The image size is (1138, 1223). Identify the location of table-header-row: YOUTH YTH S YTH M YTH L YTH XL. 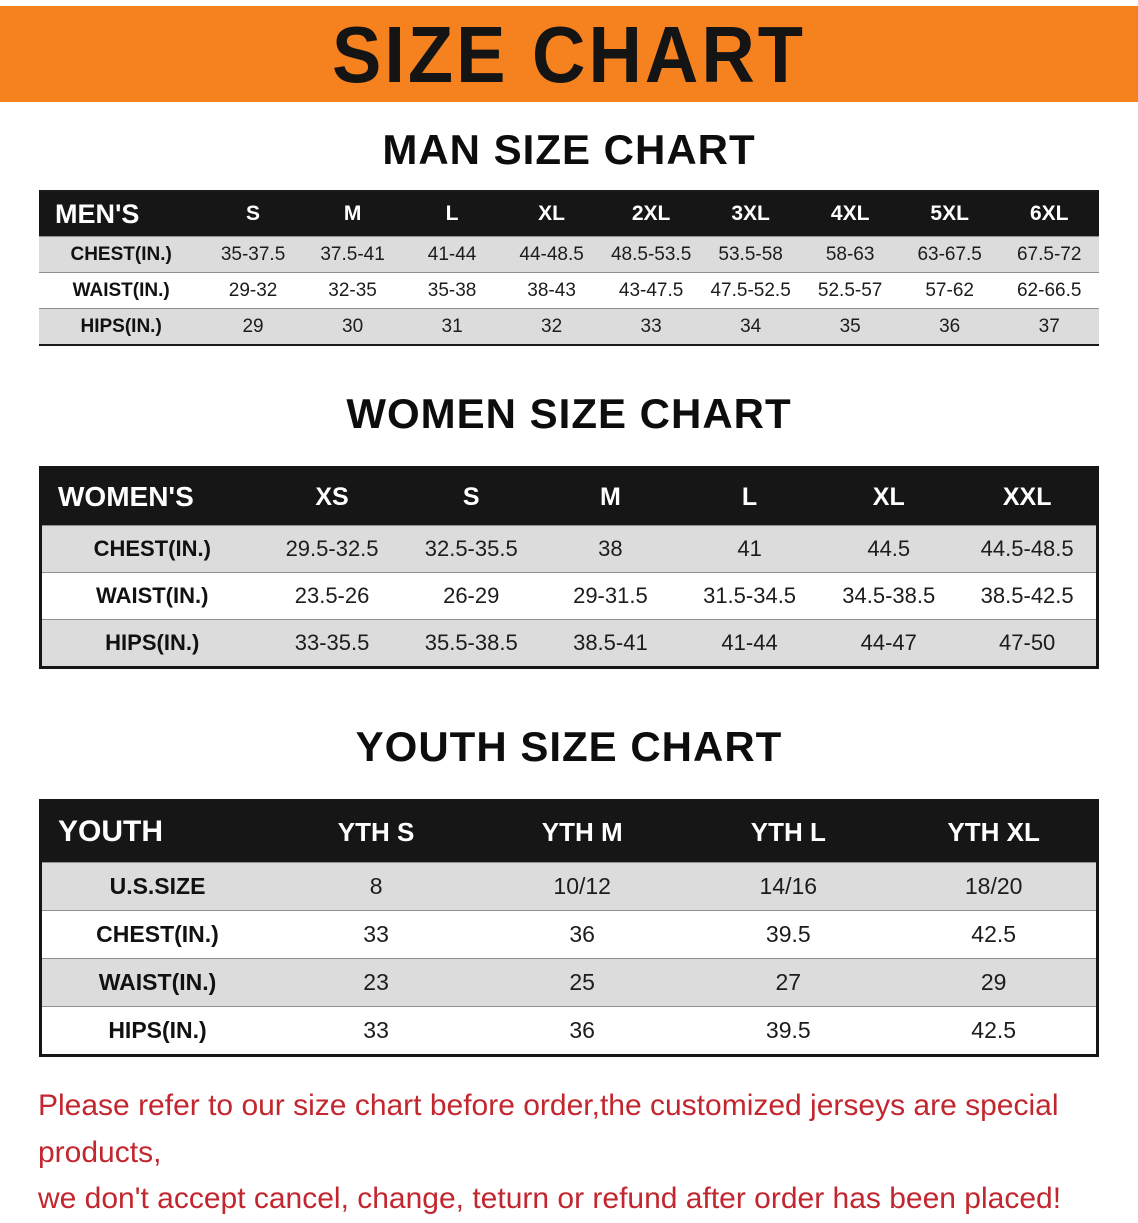
(569, 831).